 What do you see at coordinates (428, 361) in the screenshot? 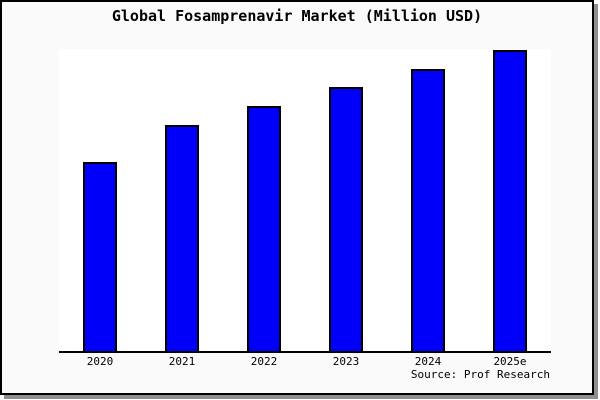
I see `x-tick-label-2024: 2024` at bounding box center [428, 361].